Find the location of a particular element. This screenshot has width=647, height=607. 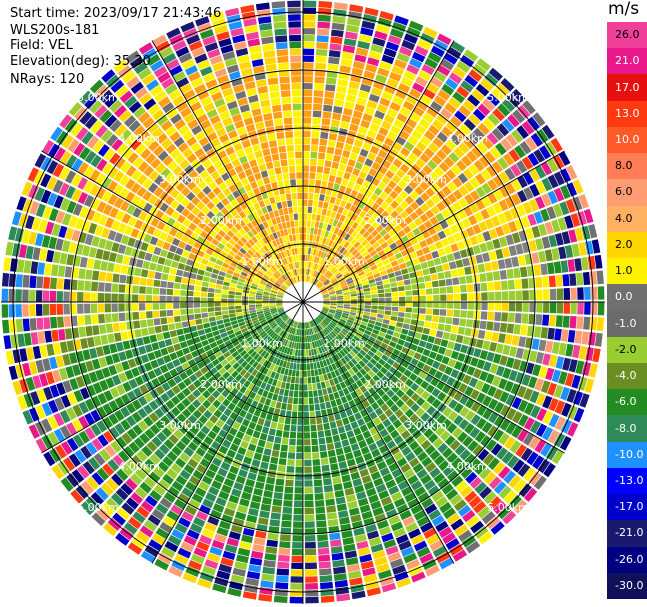

azimuth-line is located at coordinates (433, 226).